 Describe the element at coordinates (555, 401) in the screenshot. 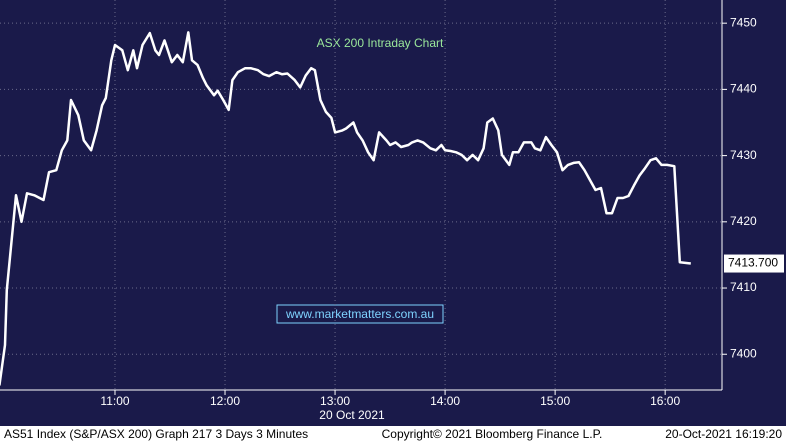

I see `x-tick-label: 15:00` at that location.